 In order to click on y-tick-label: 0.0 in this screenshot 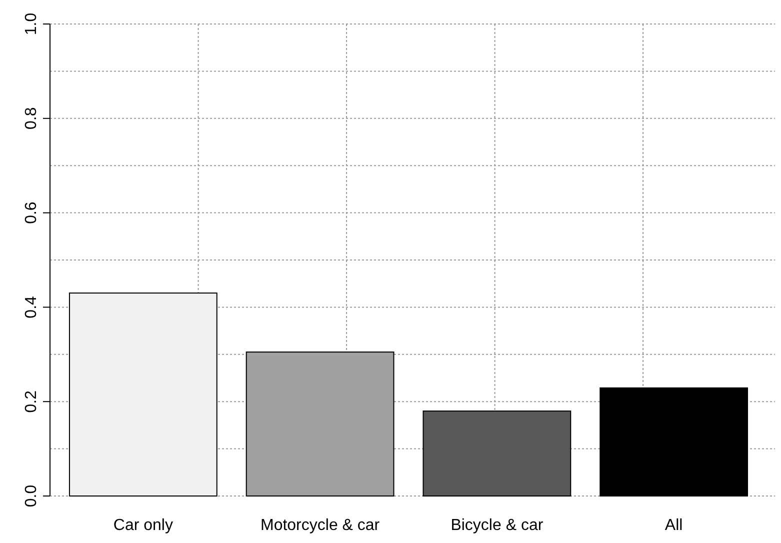, I will do `click(31, 496)`.